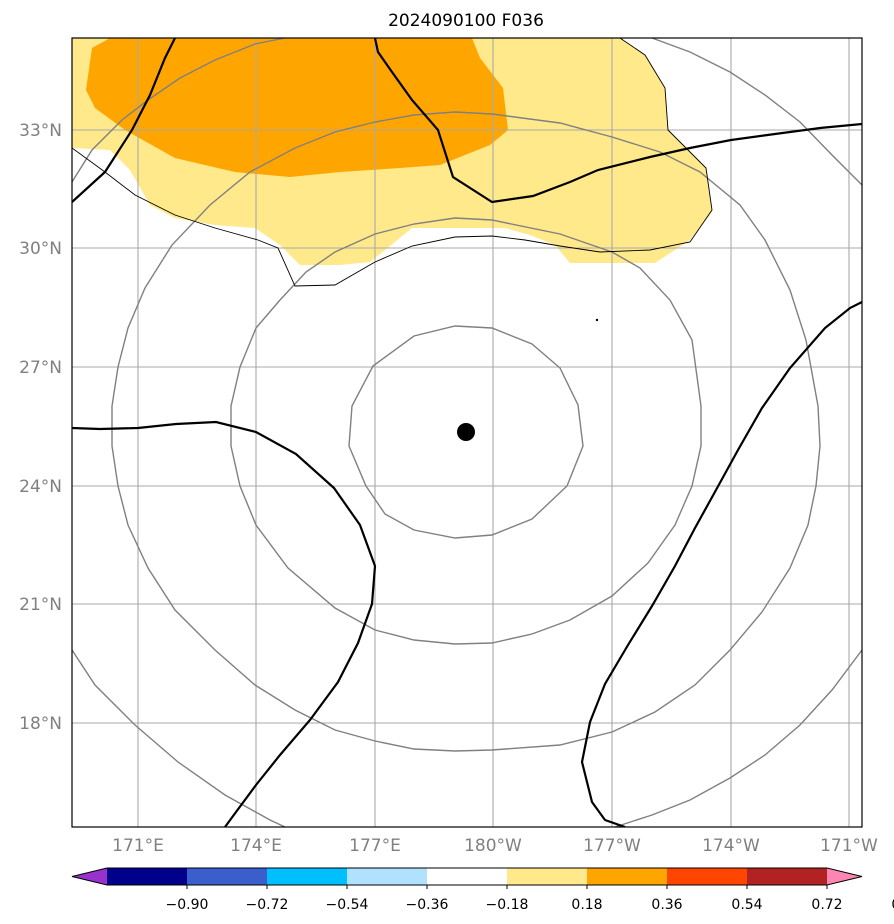 The width and height of the screenshot is (894, 924). I want to click on colorbar-tick-label: 0.90, so click(892, 905).